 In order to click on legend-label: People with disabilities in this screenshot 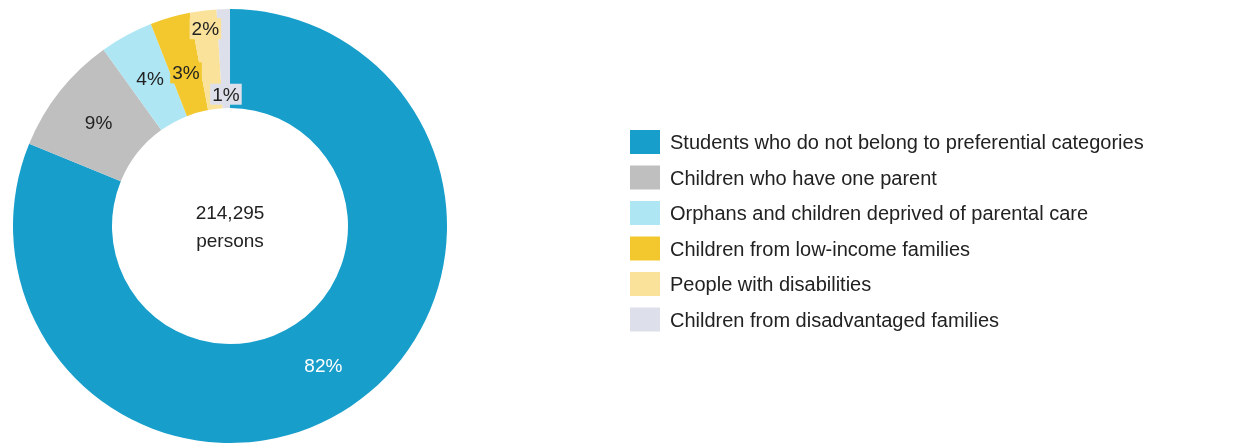, I will do `click(771, 284)`.